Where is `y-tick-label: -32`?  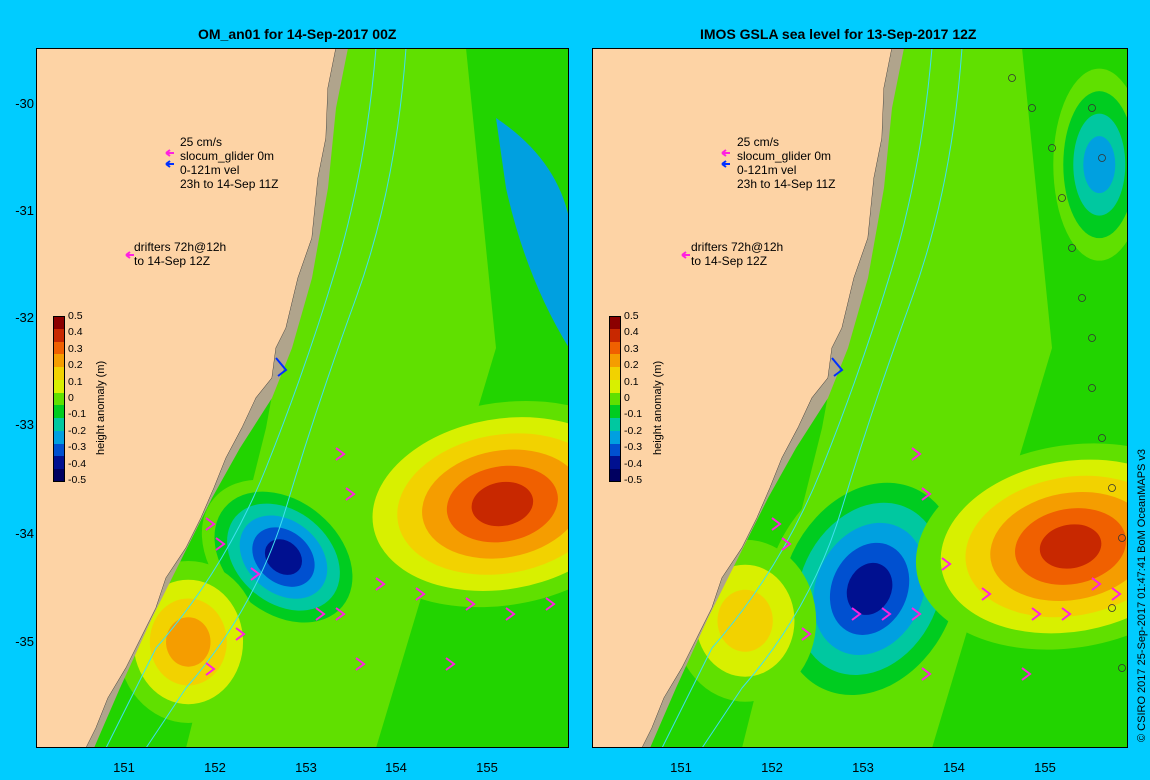
y-tick-label: -32 is located at coordinates (24, 317).